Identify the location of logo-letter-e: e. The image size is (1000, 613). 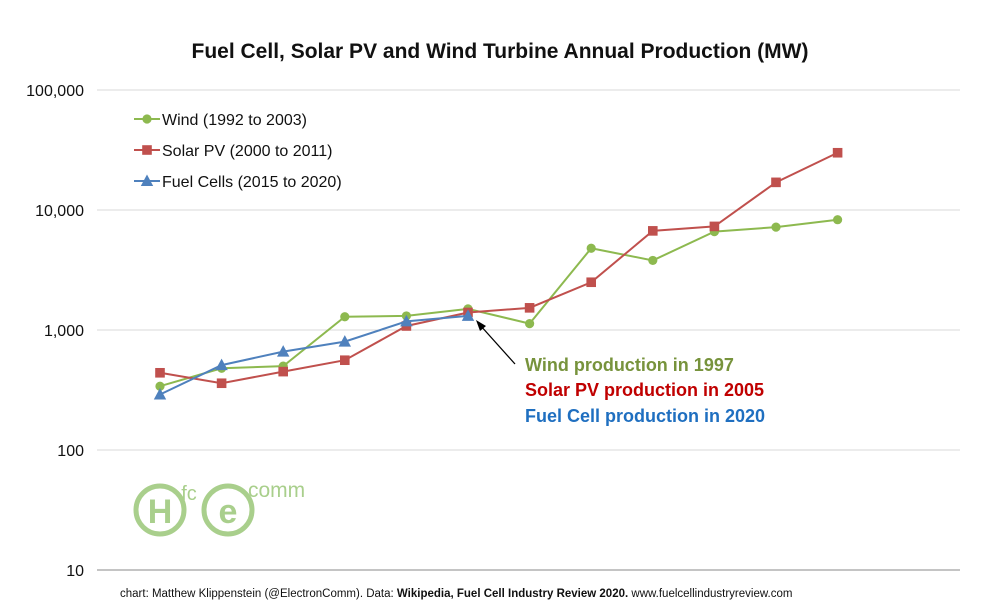
(228, 512).